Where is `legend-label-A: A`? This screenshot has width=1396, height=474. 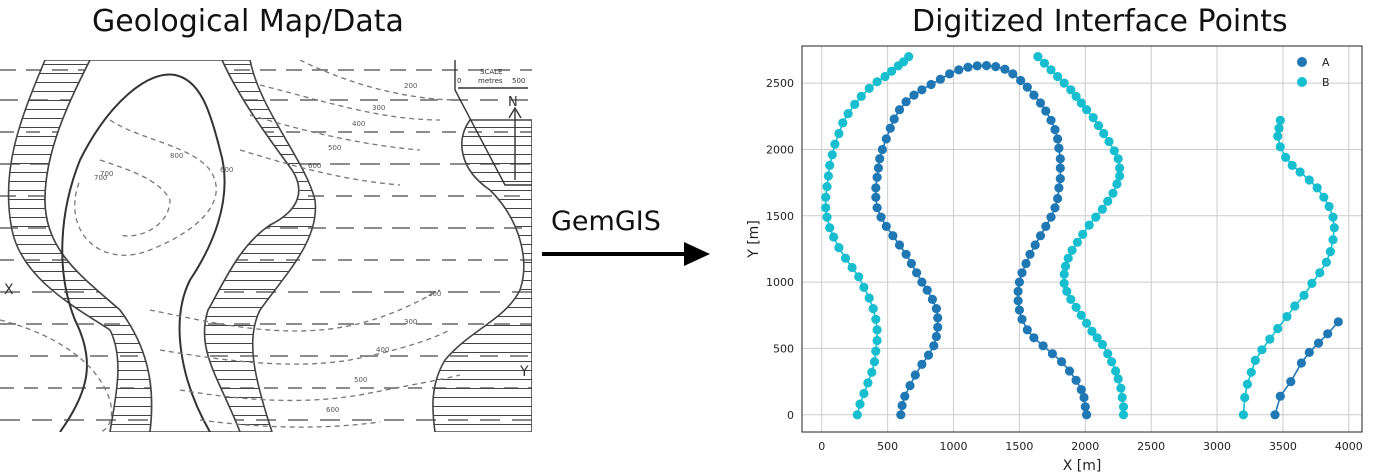
legend-label-A: A is located at coordinates (1326, 62).